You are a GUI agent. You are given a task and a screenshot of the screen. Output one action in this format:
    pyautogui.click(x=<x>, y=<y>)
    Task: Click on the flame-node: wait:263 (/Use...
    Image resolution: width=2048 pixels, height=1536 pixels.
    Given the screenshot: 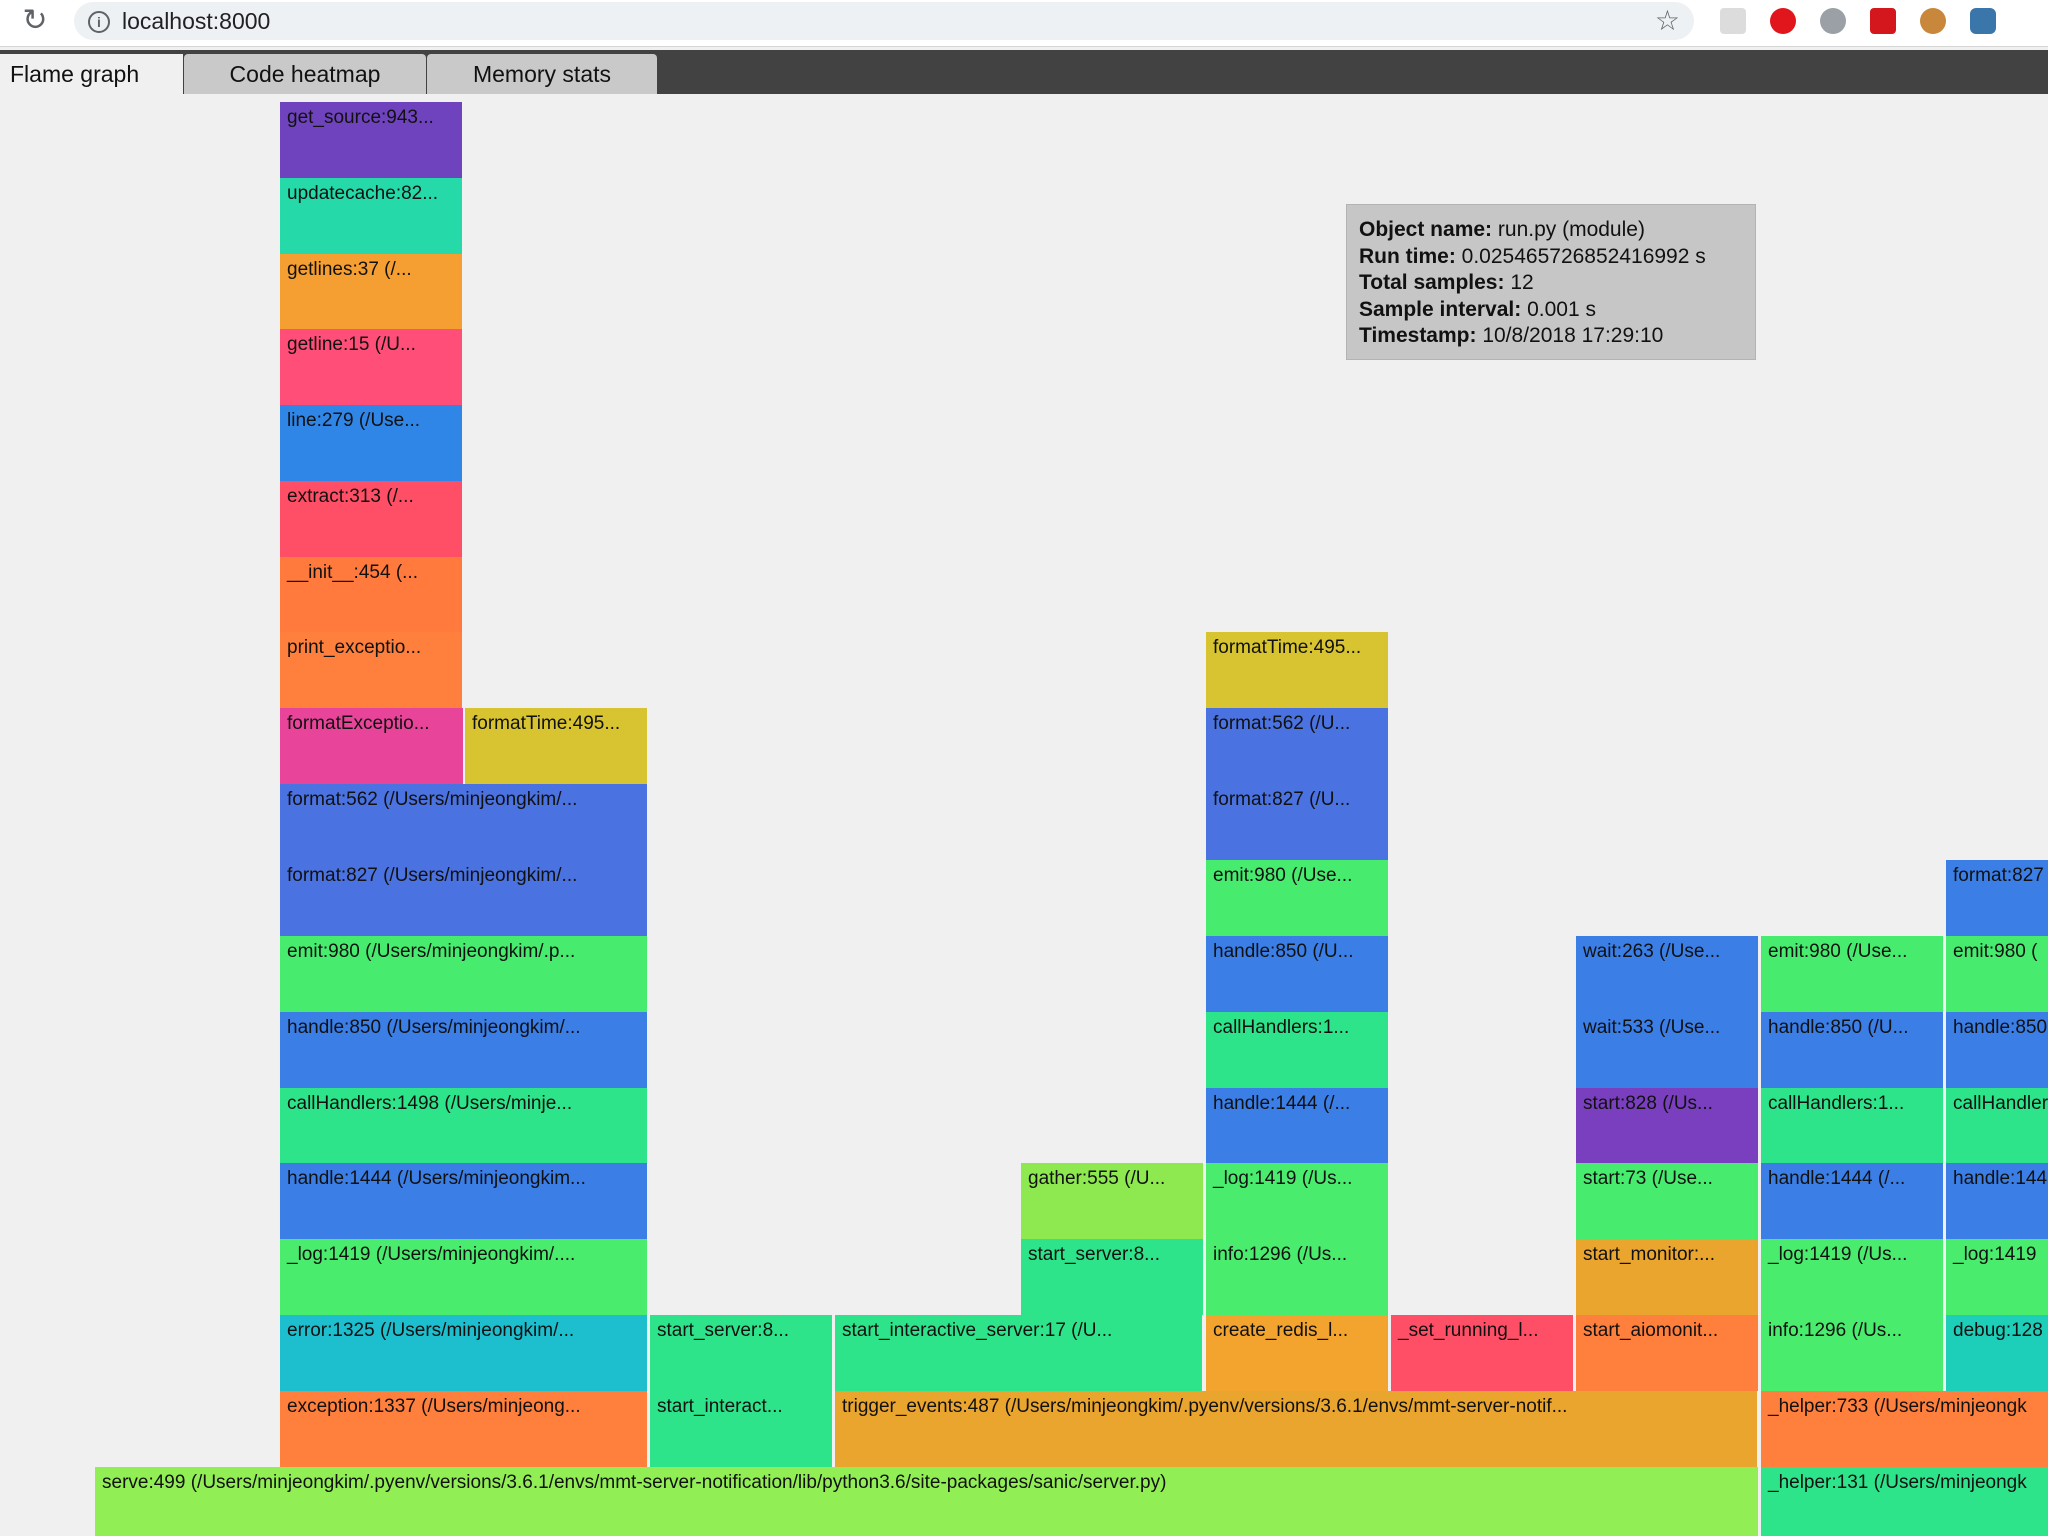 What is the action you would take?
    pyautogui.click(x=1668, y=974)
    